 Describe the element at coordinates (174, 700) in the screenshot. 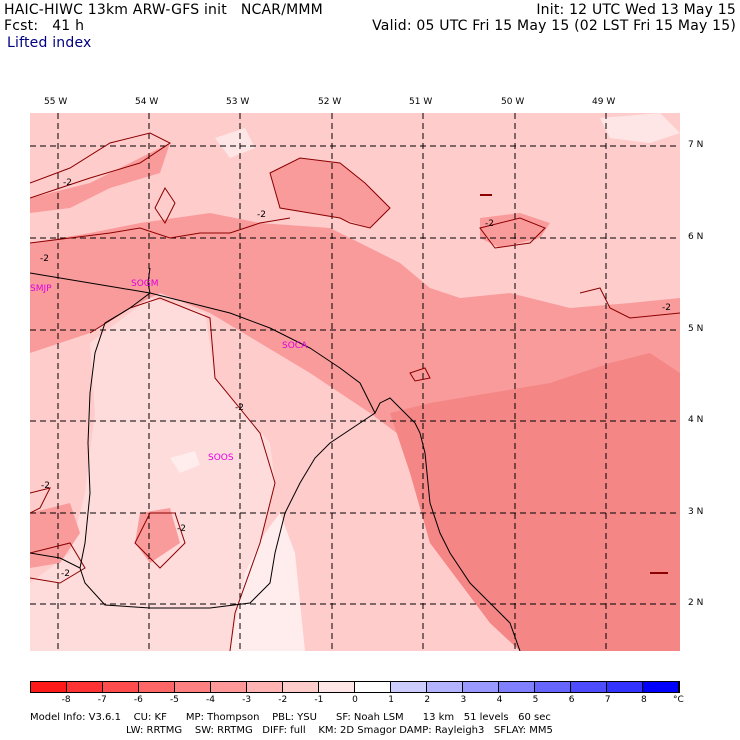

I see `colorbar-tick-label: -5` at that location.